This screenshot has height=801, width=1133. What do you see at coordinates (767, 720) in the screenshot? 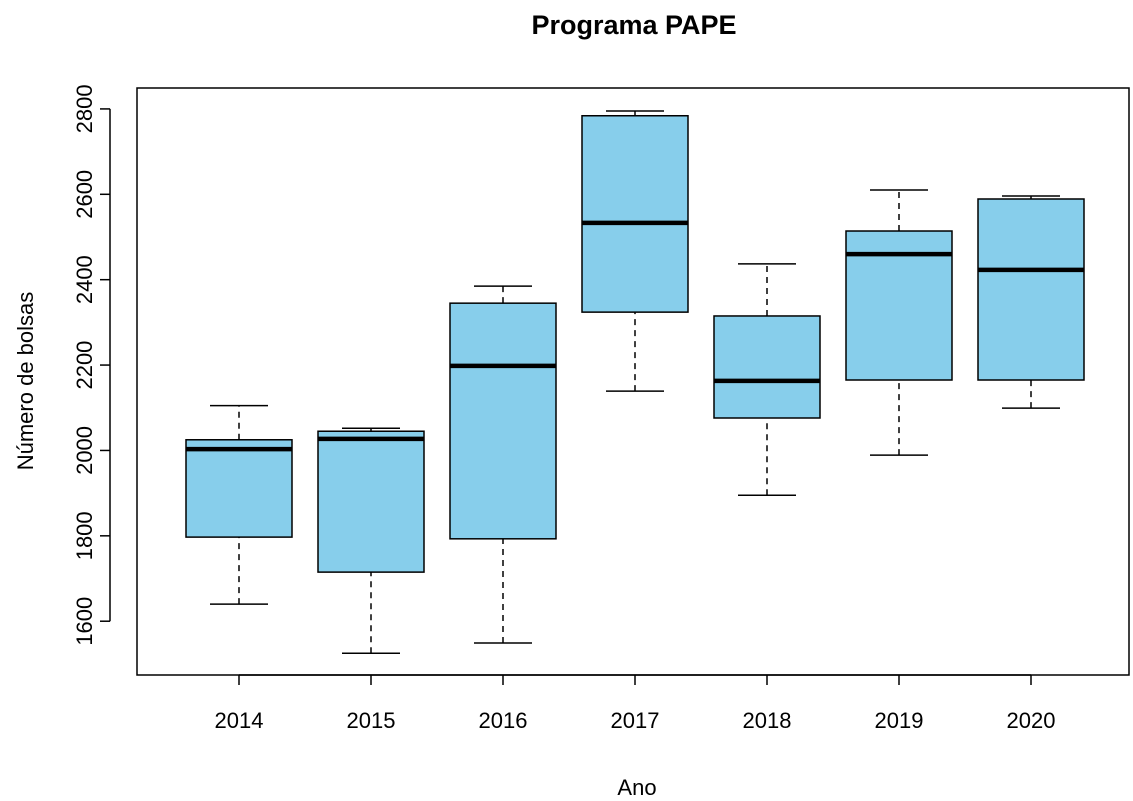
I see `x-tick-label: 2018` at bounding box center [767, 720].